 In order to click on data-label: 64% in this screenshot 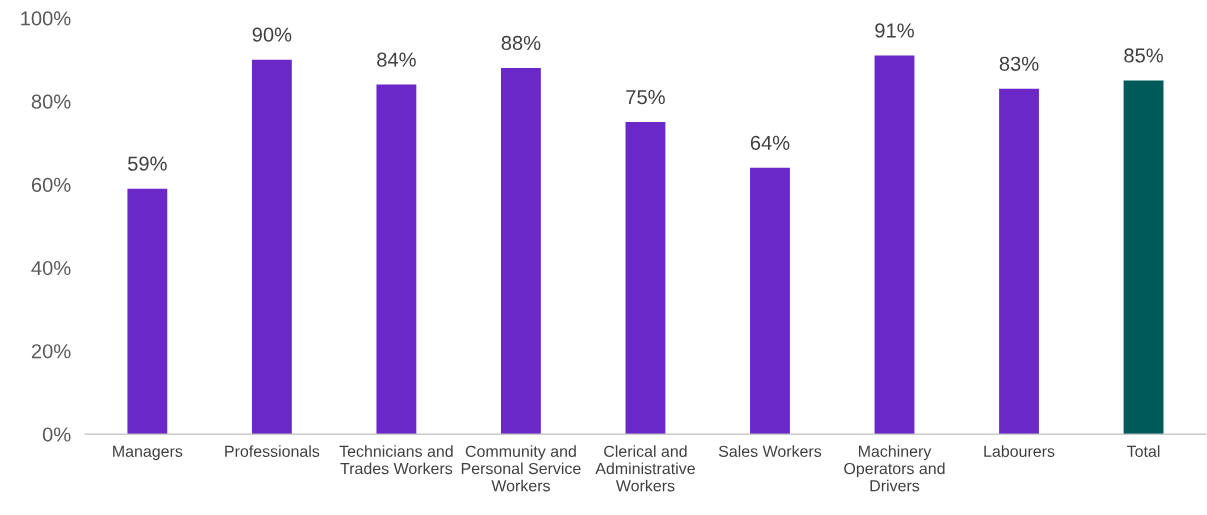, I will do `click(770, 142)`.